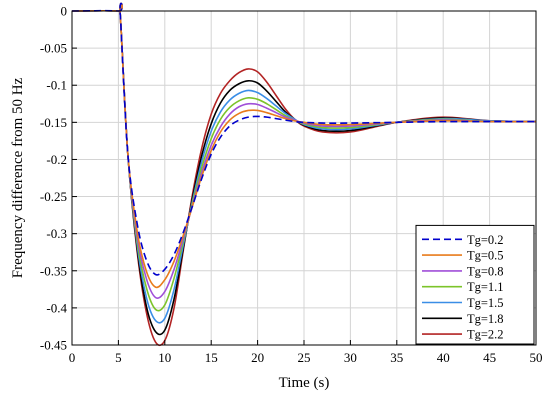 This screenshot has height=401, width=550. What do you see at coordinates (64, 11) in the screenshot?
I see `y-tick-label: 0` at bounding box center [64, 11].